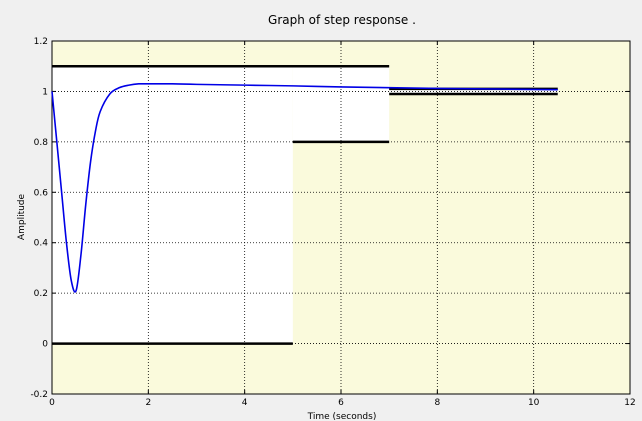 The width and height of the screenshot is (642, 421). What do you see at coordinates (41, 294) in the screenshot?
I see `y-tick-label: 0.2` at bounding box center [41, 294].